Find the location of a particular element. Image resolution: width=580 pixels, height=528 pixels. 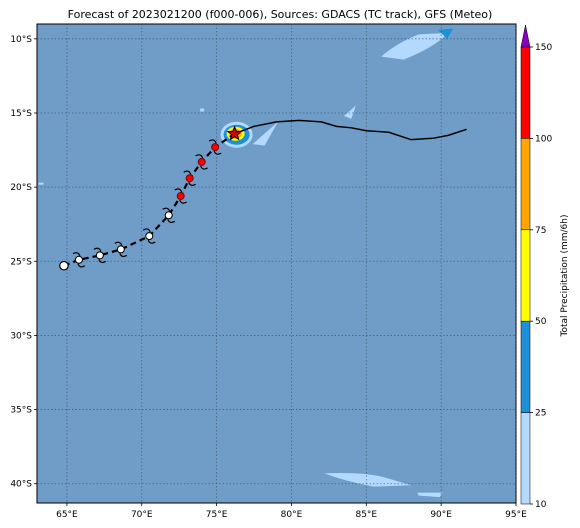

colorbar-tick-label: 25 is located at coordinates (540, 414).